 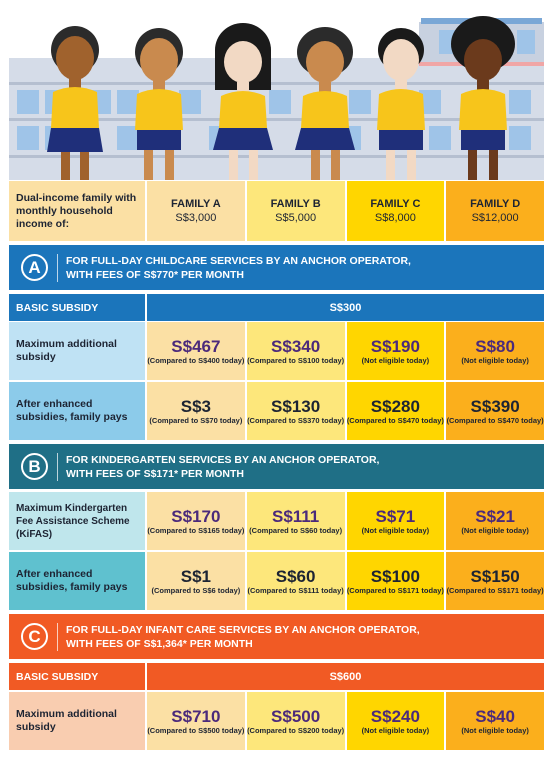 What do you see at coordinates (295, 521) in the screenshot?
I see `value-cell: S$111 (Compared to S$60 today)` at bounding box center [295, 521].